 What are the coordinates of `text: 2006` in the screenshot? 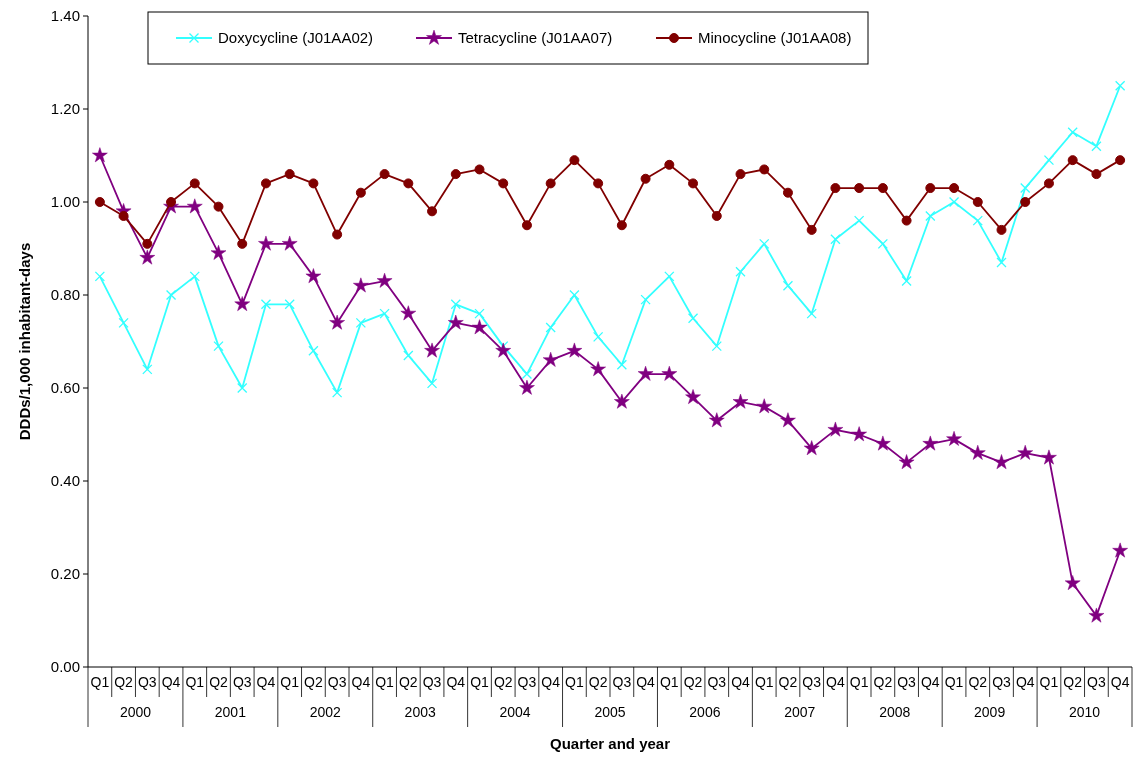 It's located at (705, 712).